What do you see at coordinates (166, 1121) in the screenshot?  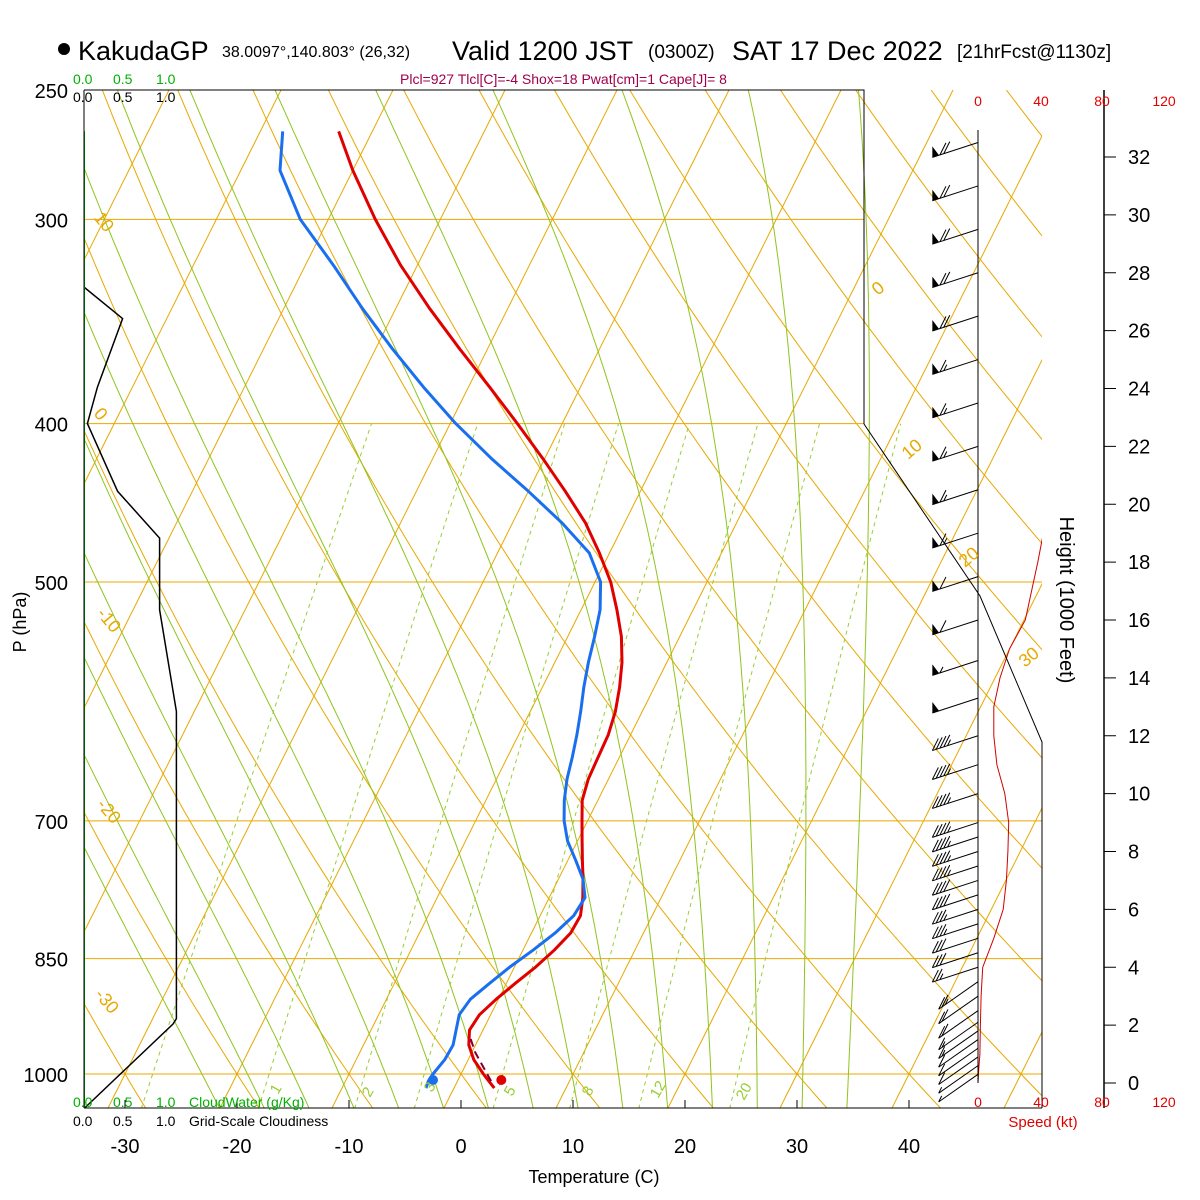 I see `cloudiness-scale-bottom-label: 1.0` at bounding box center [166, 1121].